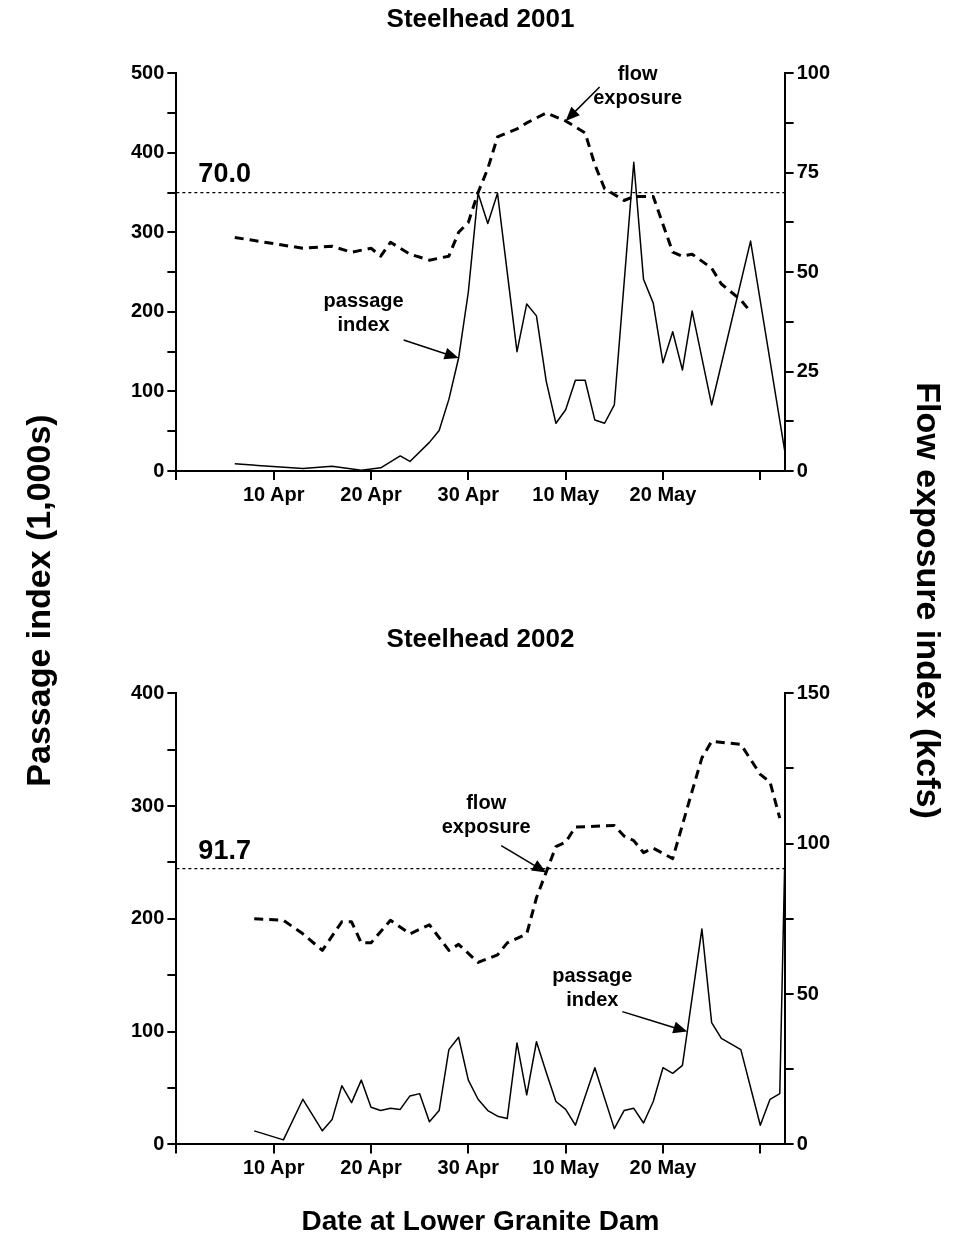  Describe the element at coordinates (928, 600) in the screenshot. I see `y2-axis-title: Flow exposure index (kcfs)` at that location.